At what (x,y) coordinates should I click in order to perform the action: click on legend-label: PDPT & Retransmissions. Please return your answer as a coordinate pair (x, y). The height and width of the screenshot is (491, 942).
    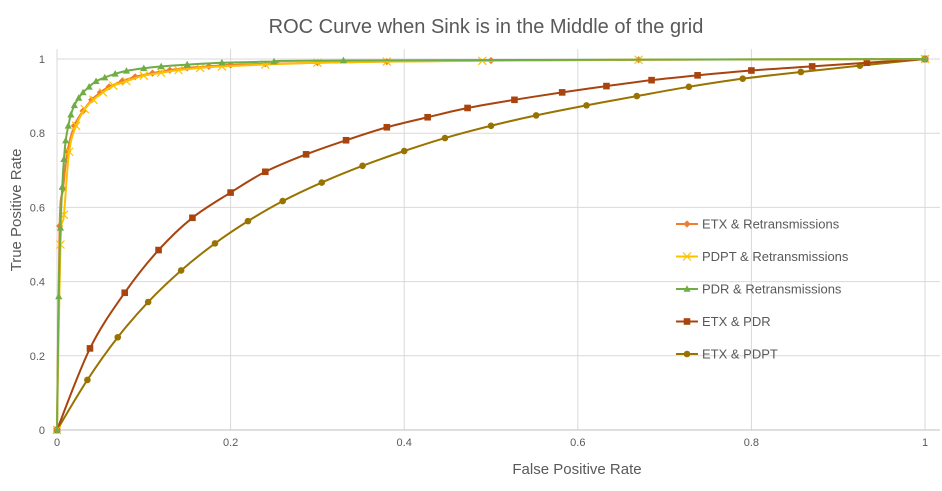
    Looking at the image, I should click on (775, 256).